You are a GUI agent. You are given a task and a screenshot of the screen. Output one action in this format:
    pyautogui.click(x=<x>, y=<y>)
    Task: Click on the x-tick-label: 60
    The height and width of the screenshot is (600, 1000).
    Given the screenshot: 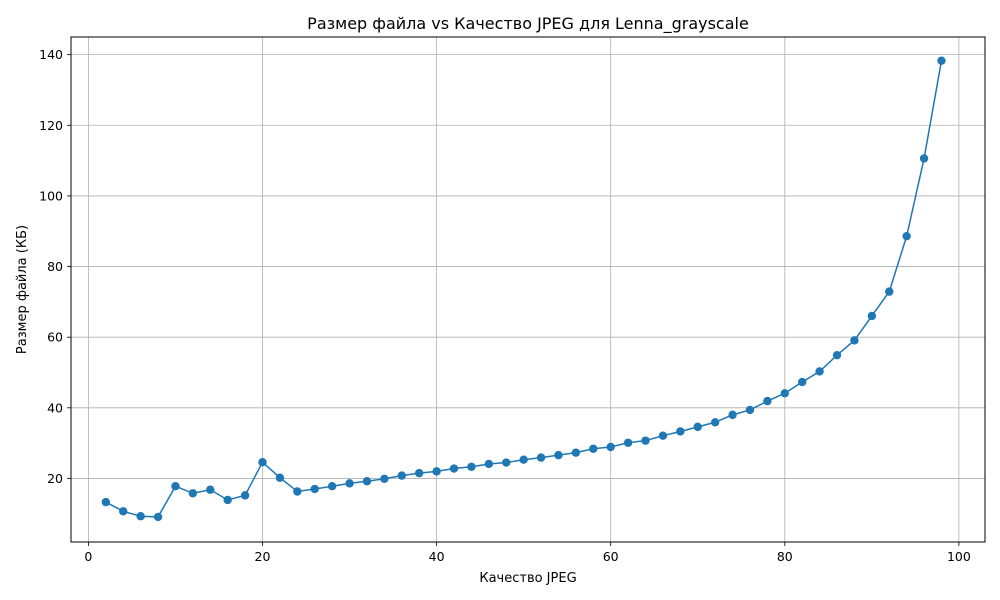 What is the action you would take?
    pyautogui.click(x=611, y=556)
    